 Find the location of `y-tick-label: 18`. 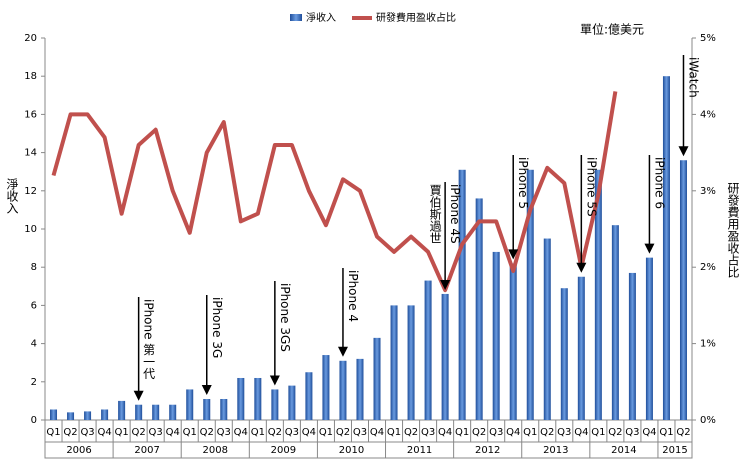

y-tick-label: 18 is located at coordinates (30, 76).